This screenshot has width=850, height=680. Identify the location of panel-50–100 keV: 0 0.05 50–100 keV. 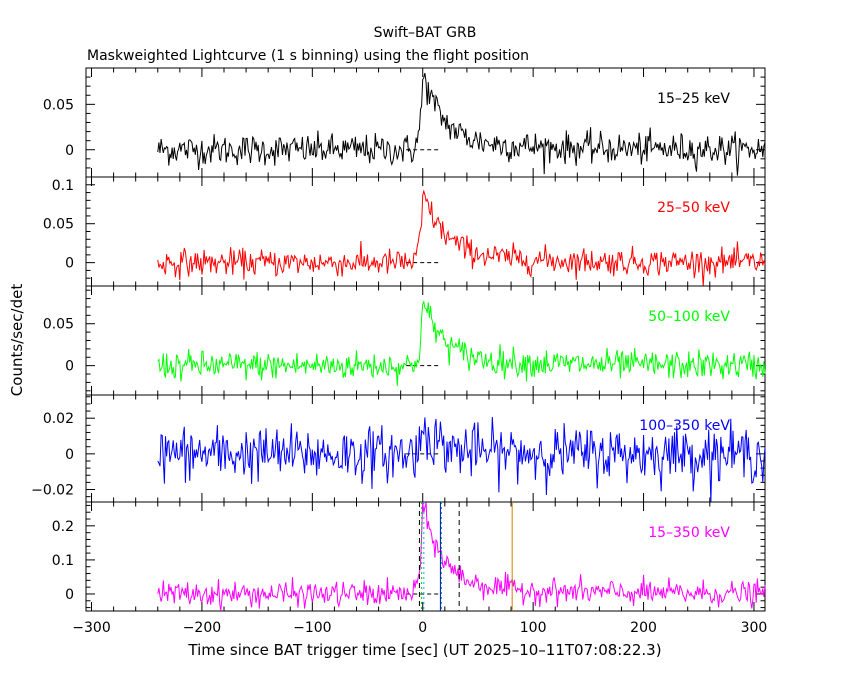
(404, 340).